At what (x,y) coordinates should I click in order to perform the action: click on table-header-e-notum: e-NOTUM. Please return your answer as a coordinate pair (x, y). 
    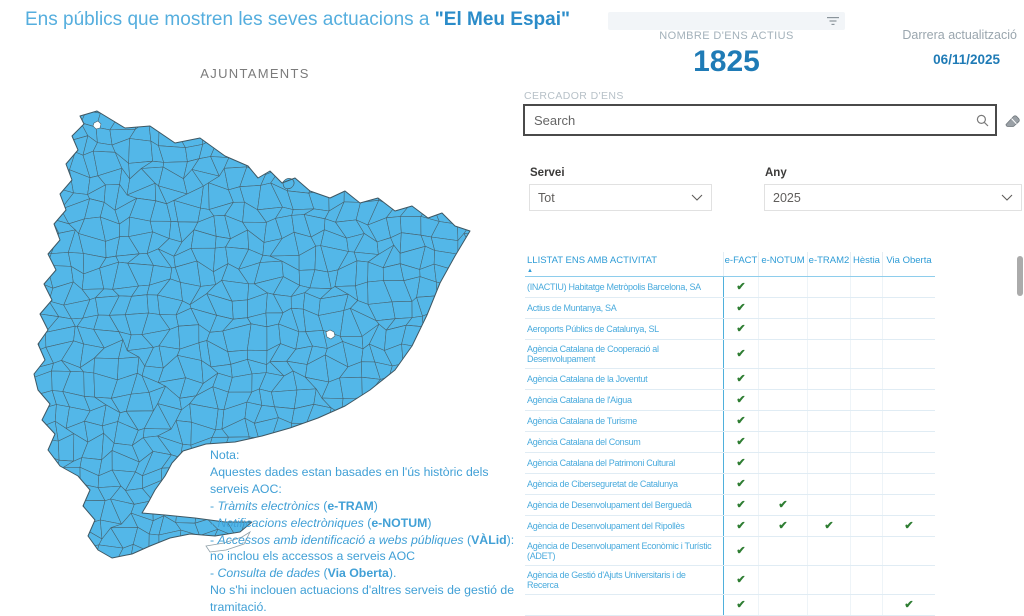
    Looking at the image, I should click on (782, 264).